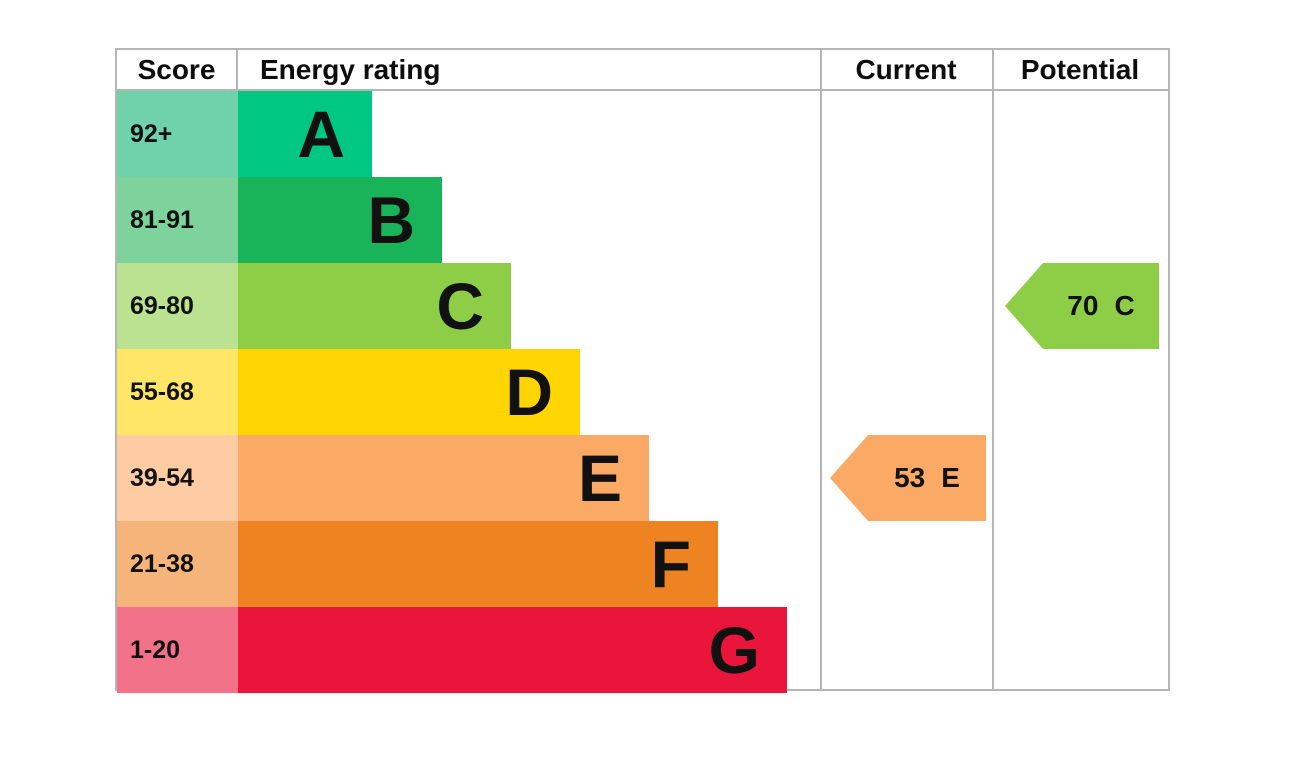  Describe the element at coordinates (177, 650) in the screenshot. I see `score-range-cell: 1-20` at that location.